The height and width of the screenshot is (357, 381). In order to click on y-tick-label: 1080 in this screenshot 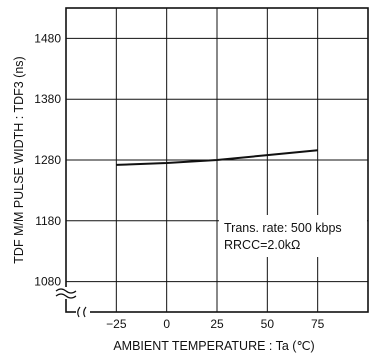, I will do `click(47, 282)`.